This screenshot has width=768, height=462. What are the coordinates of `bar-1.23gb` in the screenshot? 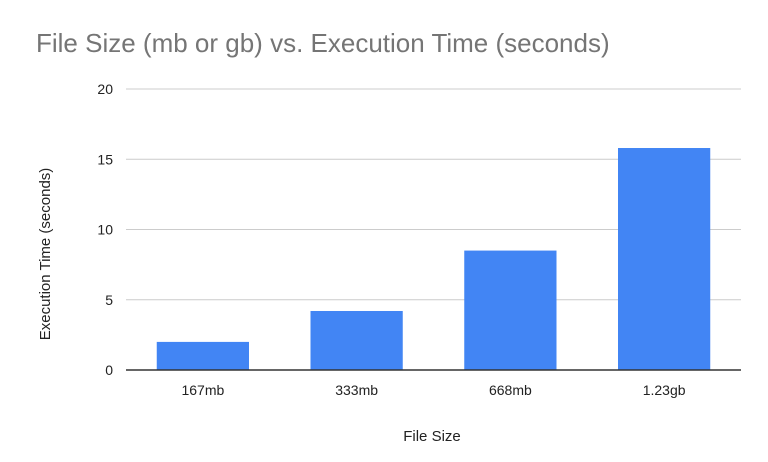 It's located at (664, 259).